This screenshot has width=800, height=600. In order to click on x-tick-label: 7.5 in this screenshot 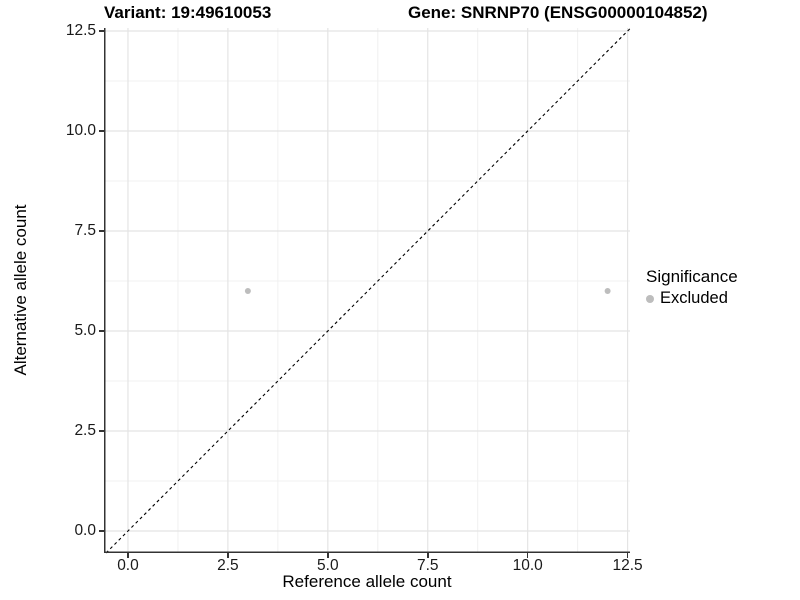, I will do `click(427, 565)`.